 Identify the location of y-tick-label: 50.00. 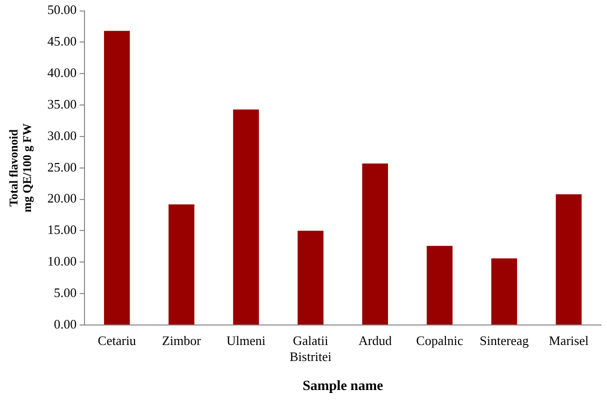
(62, 10).